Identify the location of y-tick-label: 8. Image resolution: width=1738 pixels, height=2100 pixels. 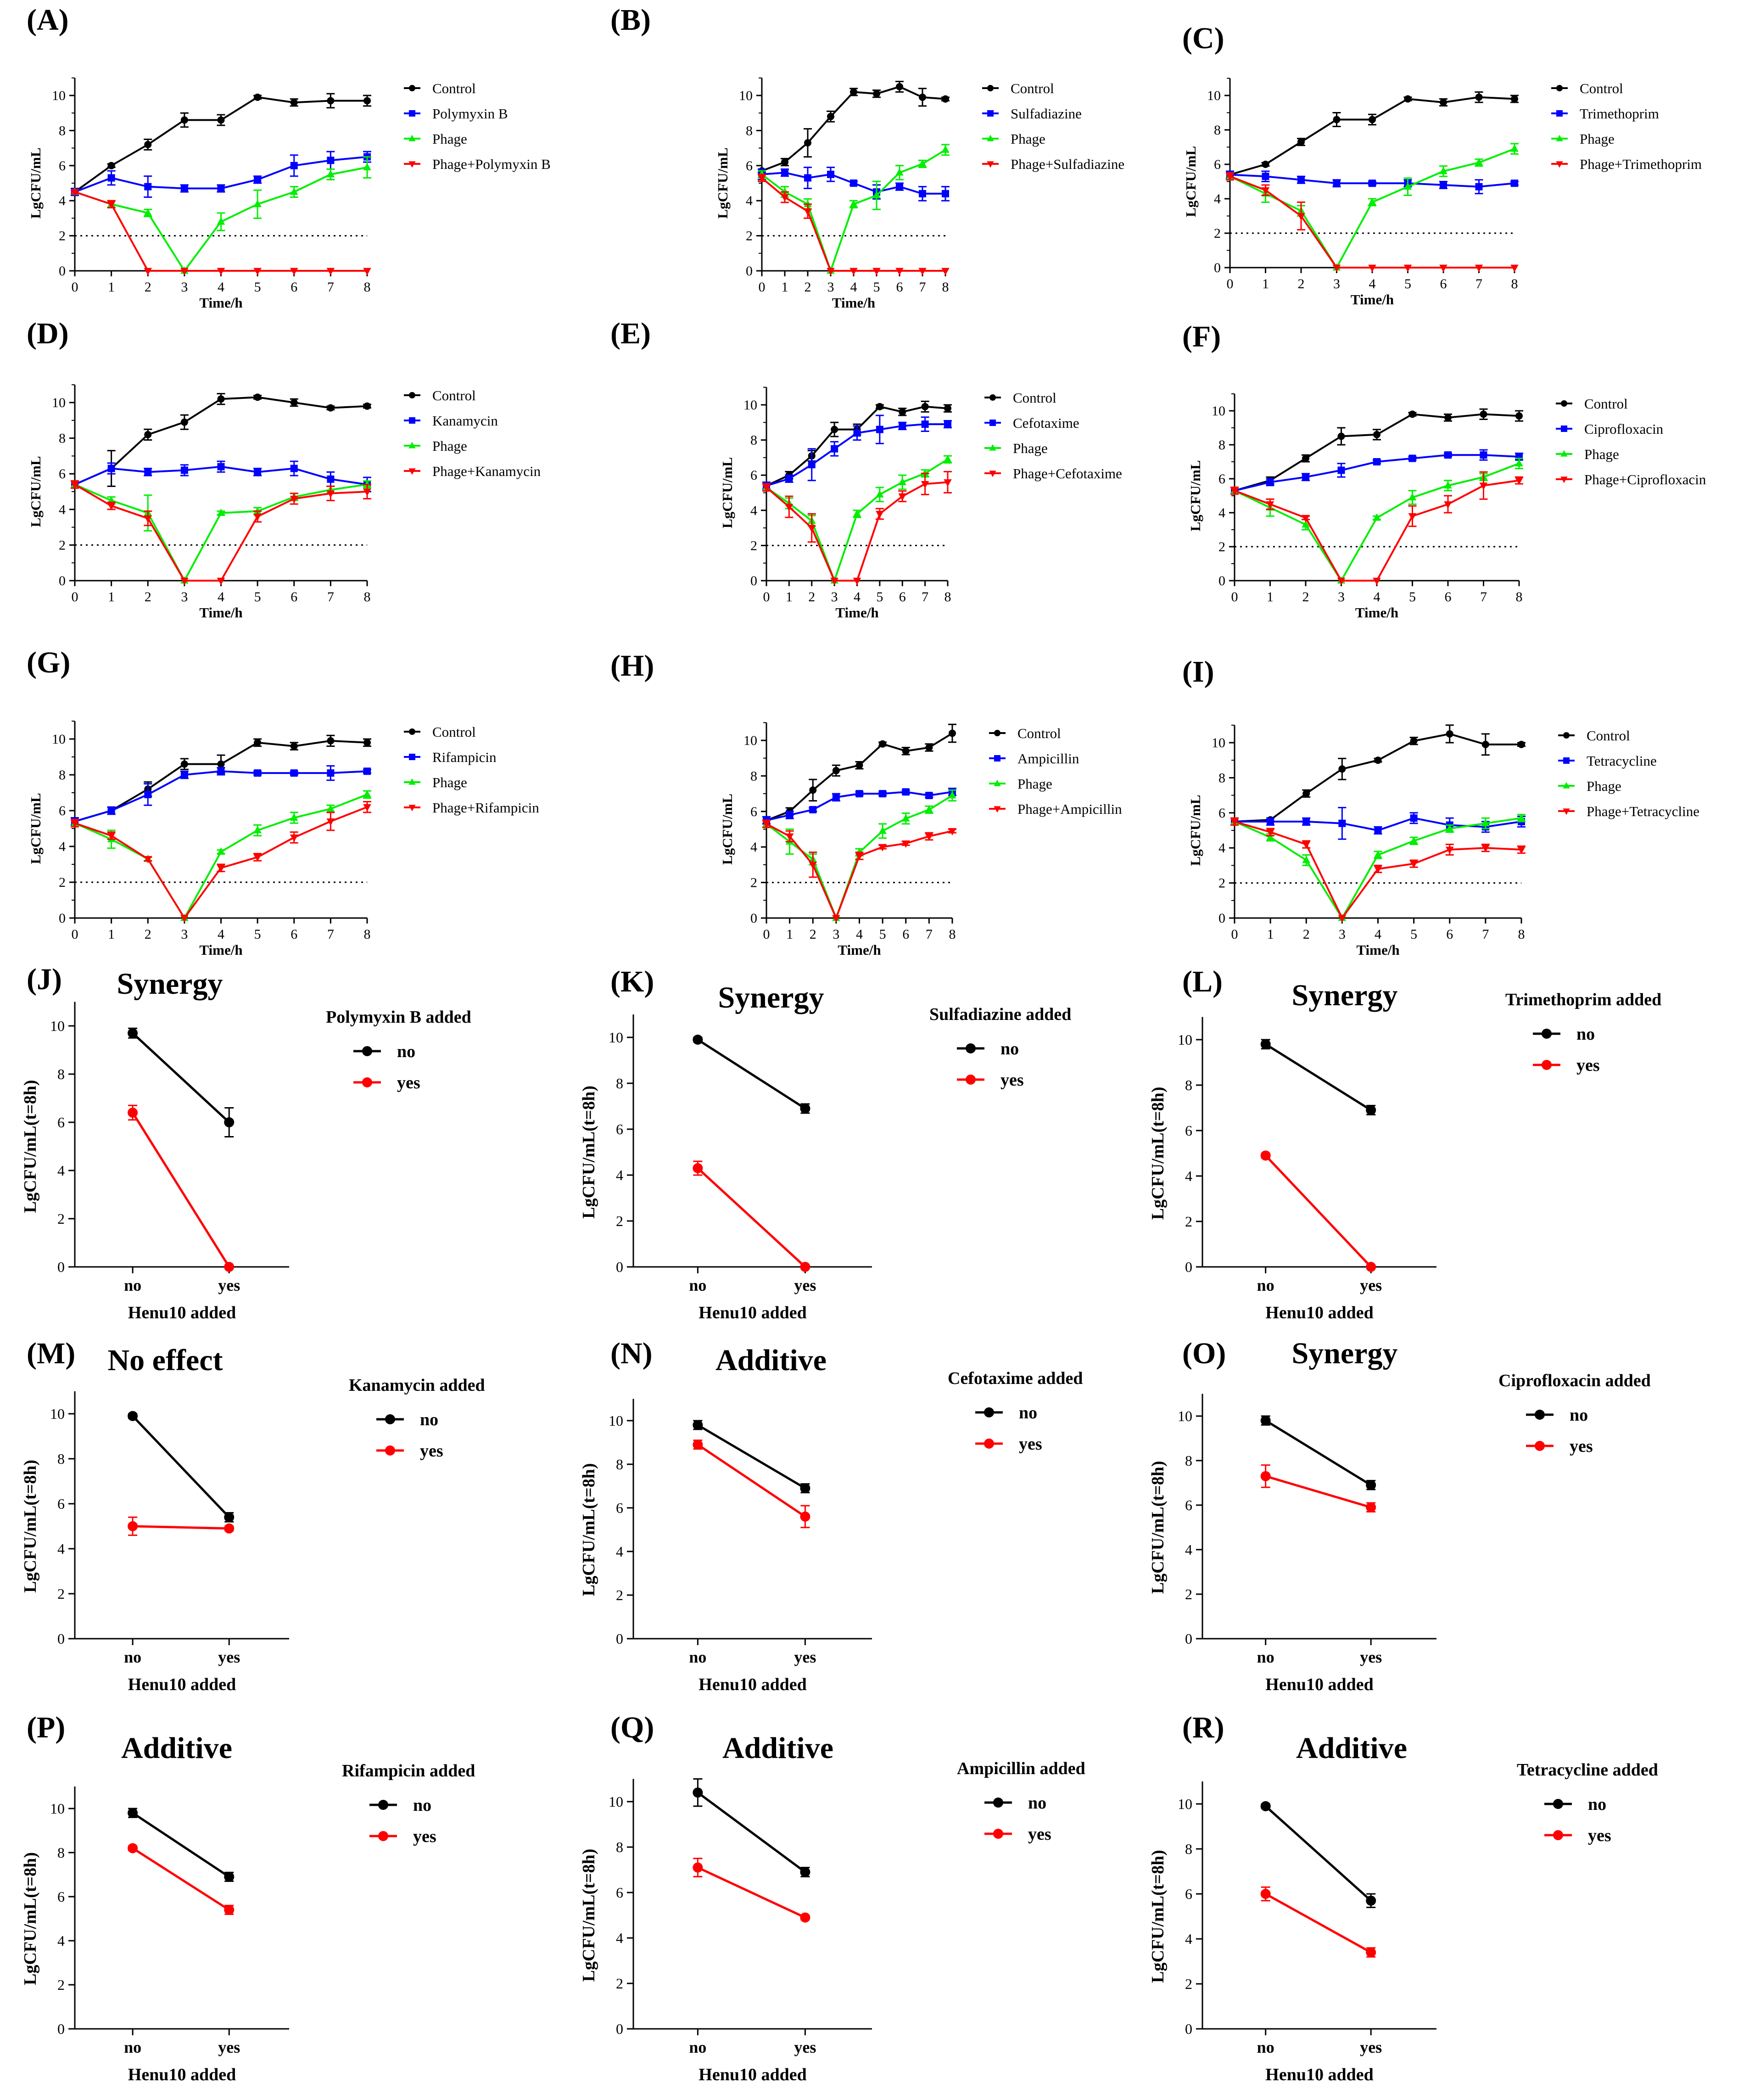
(62, 130).